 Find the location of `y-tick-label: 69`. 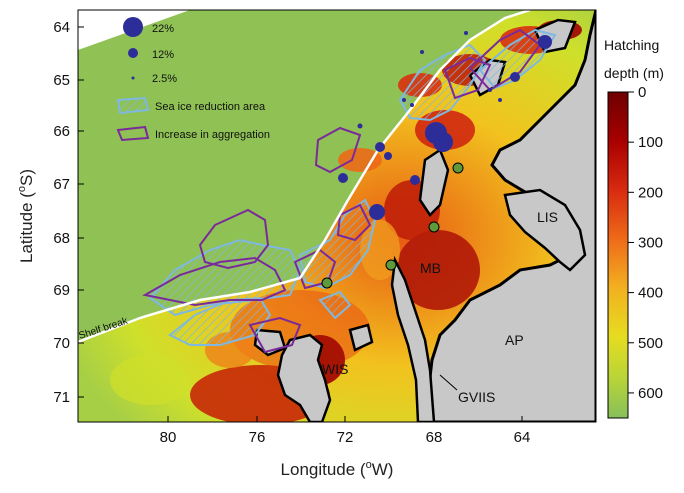

y-tick-label: 69 is located at coordinates (61, 290).